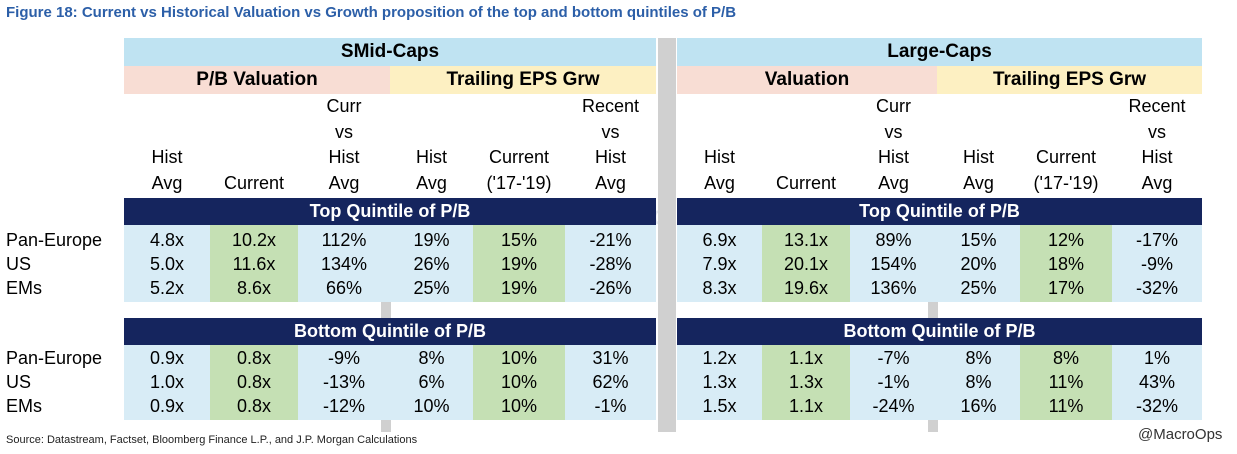 This screenshot has width=1237, height=454. Describe the element at coordinates (719, 358) in the screenshot. I see `table-cell: 1.2x` at that location.